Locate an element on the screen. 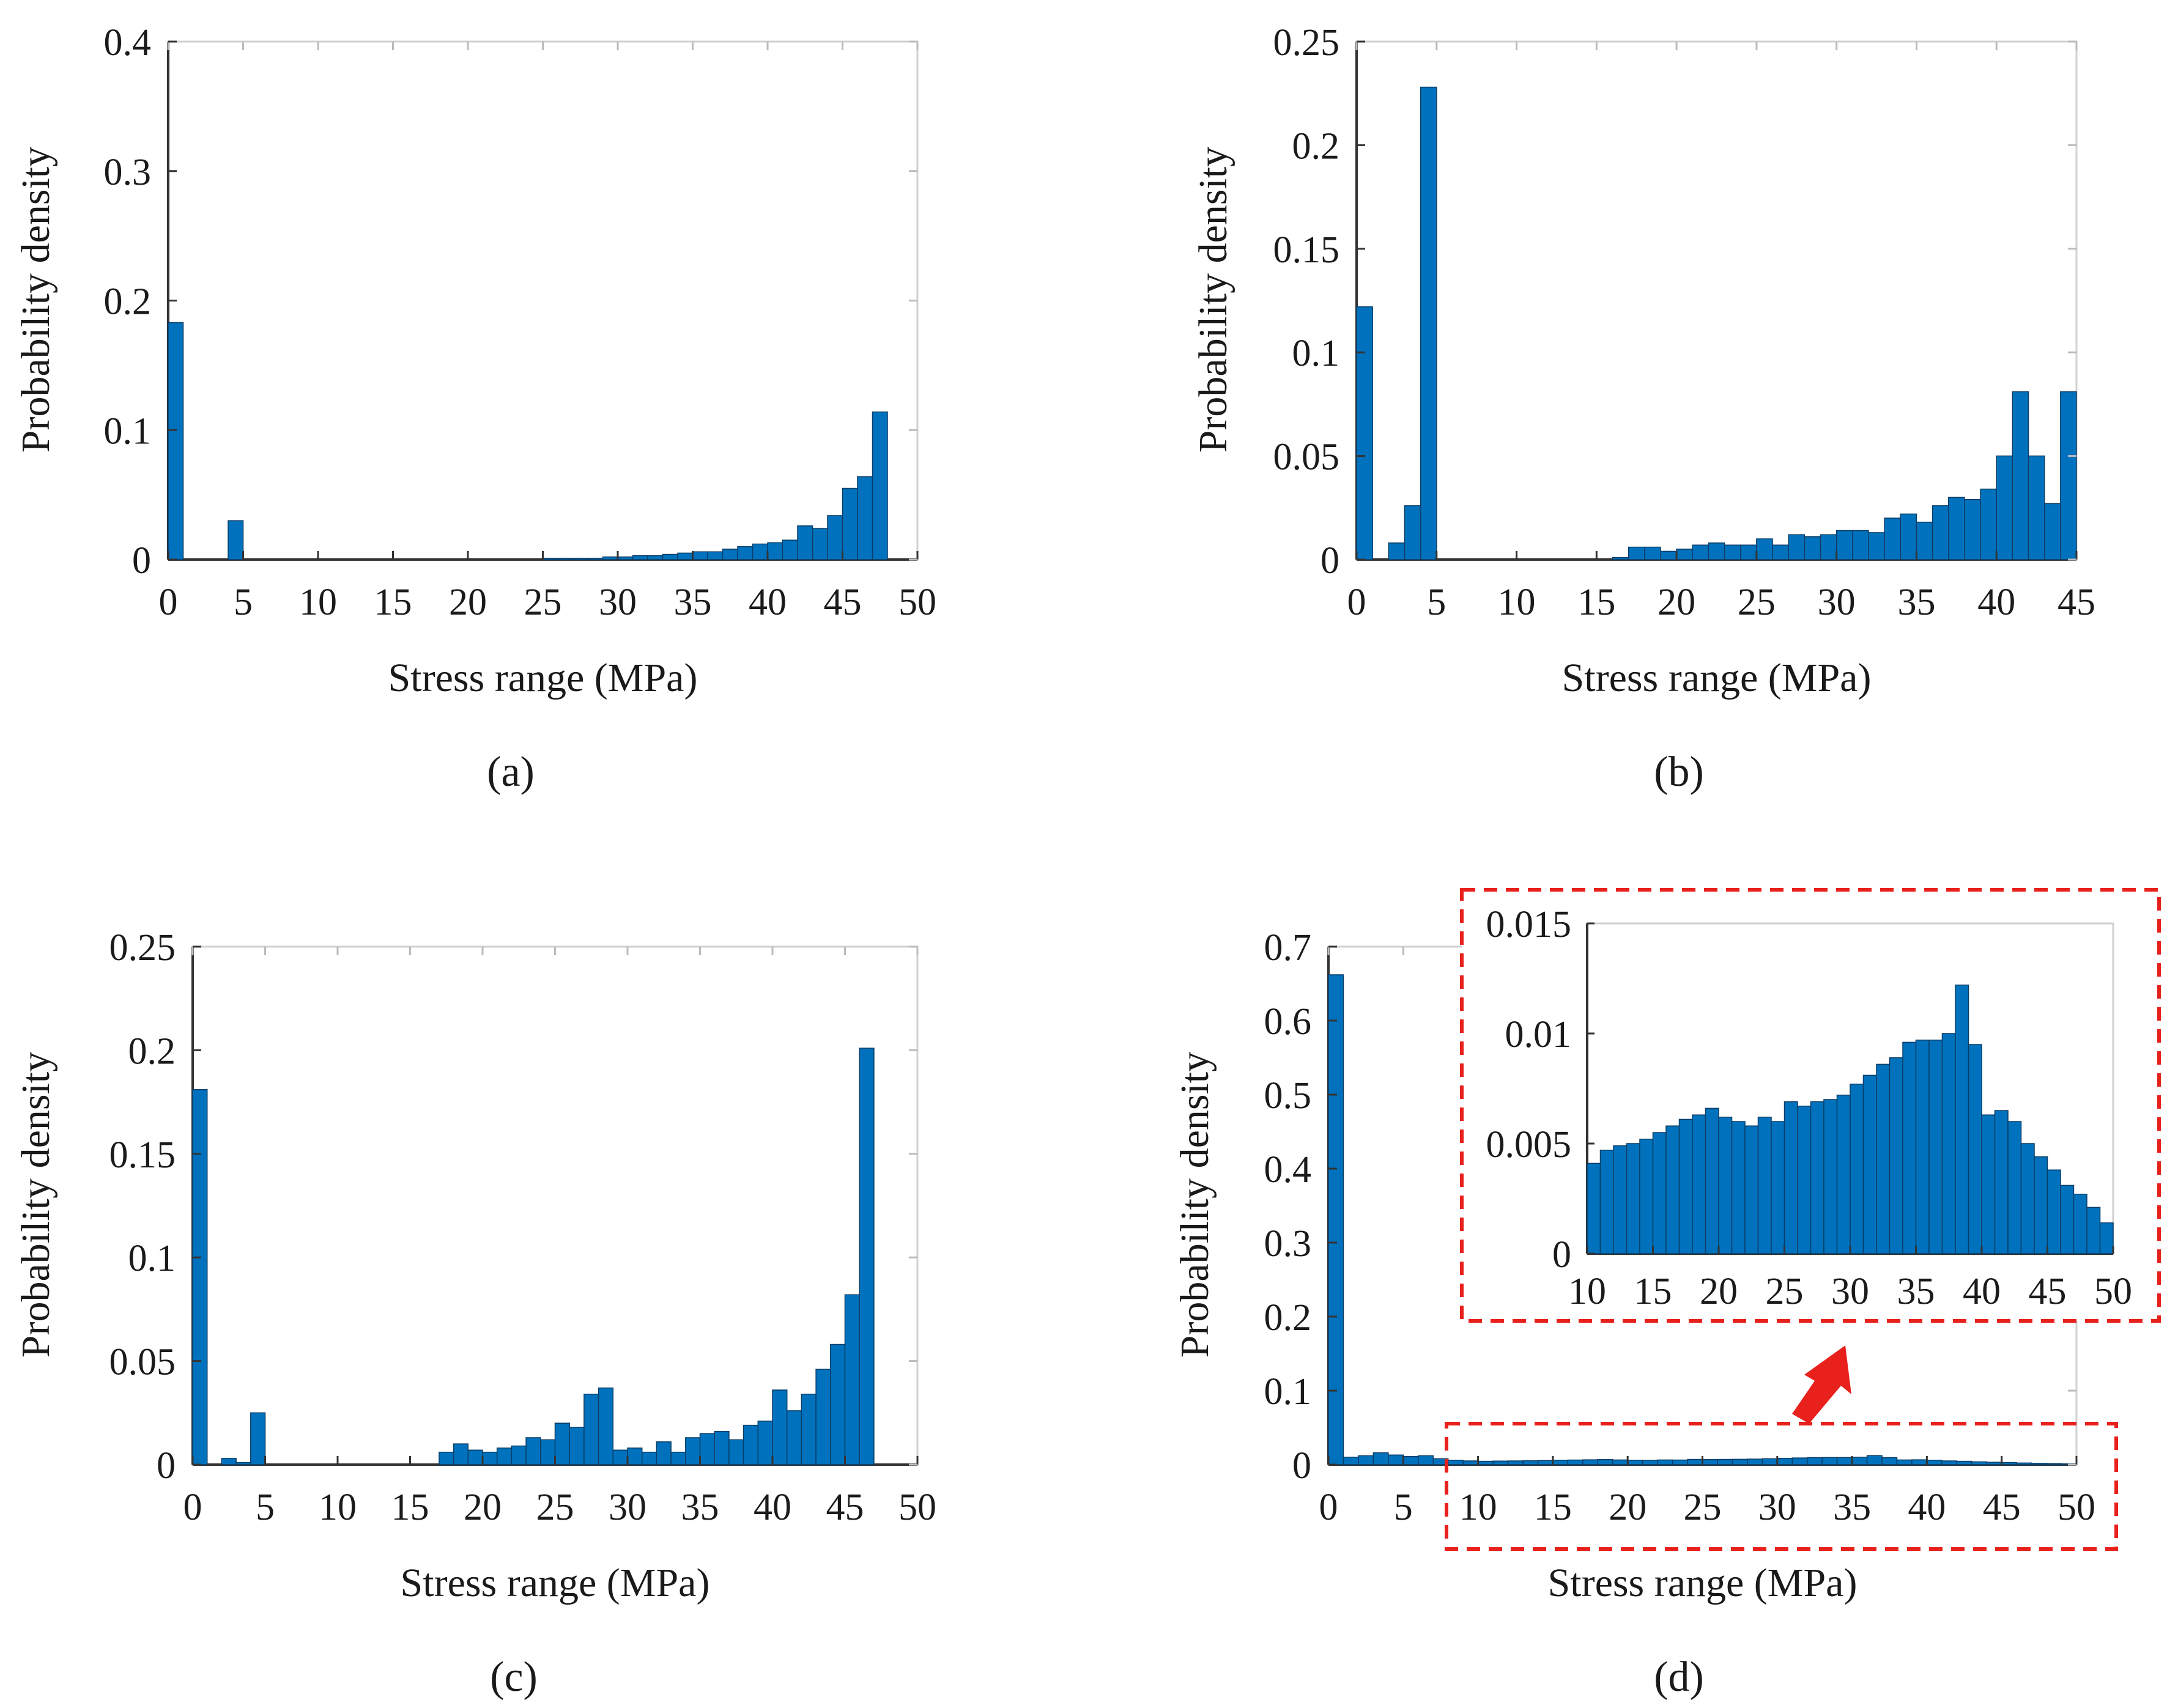  x-tick-label: 40 is located at coordinates (772, 1508).